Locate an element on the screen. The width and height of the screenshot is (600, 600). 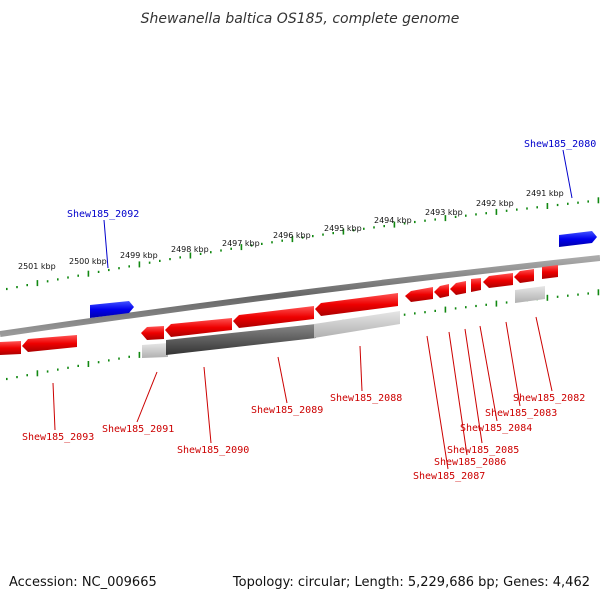
leader-line-2080 is located at coordinates (567, 174).